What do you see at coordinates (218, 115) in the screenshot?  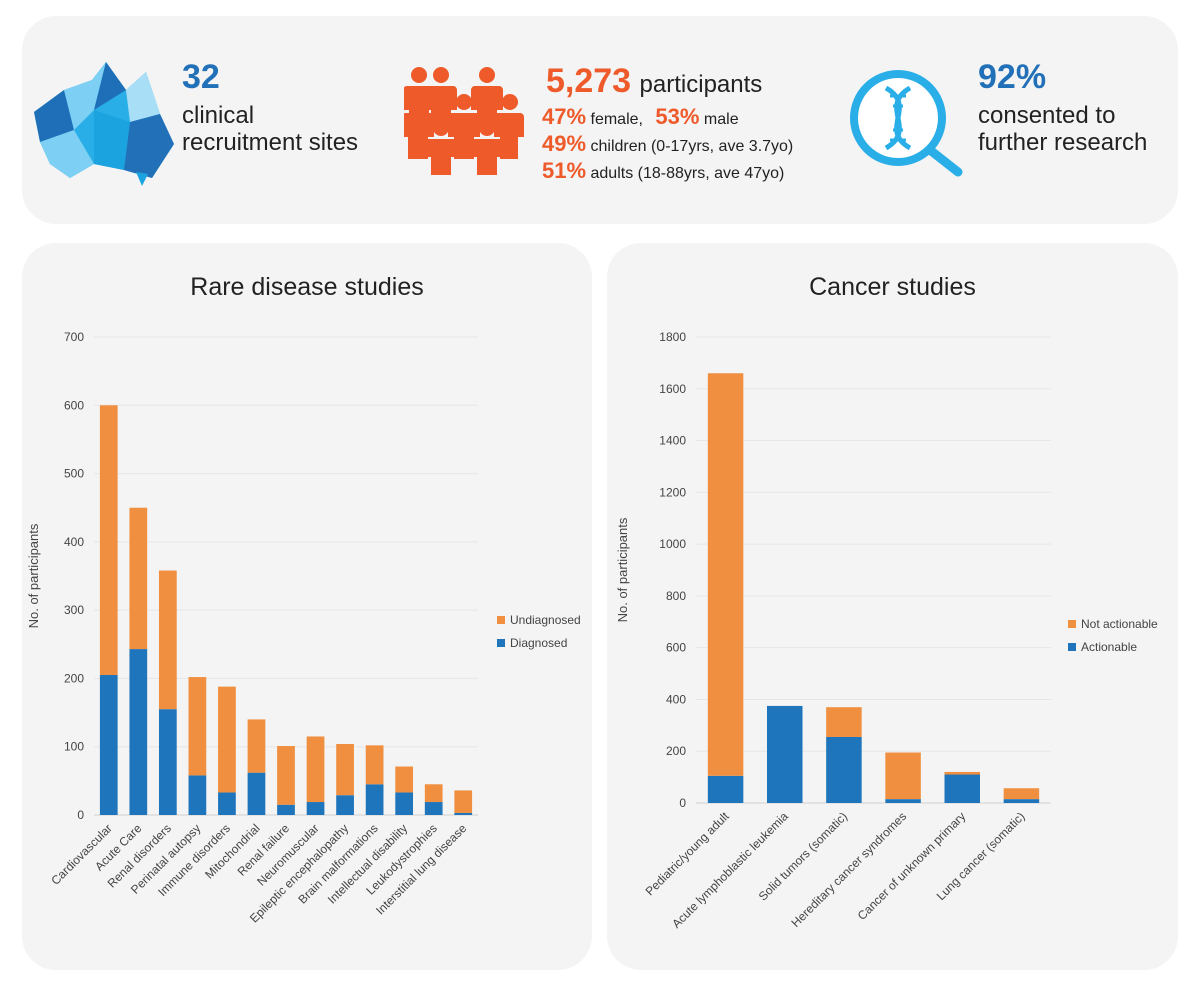 I see `sites-line1: clinical` at bounding box center [218, 115].